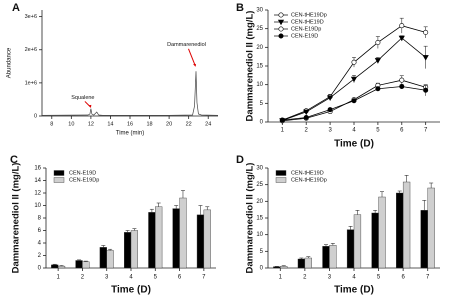  I want to click on x-tick-label: 20, so click(169, 124).